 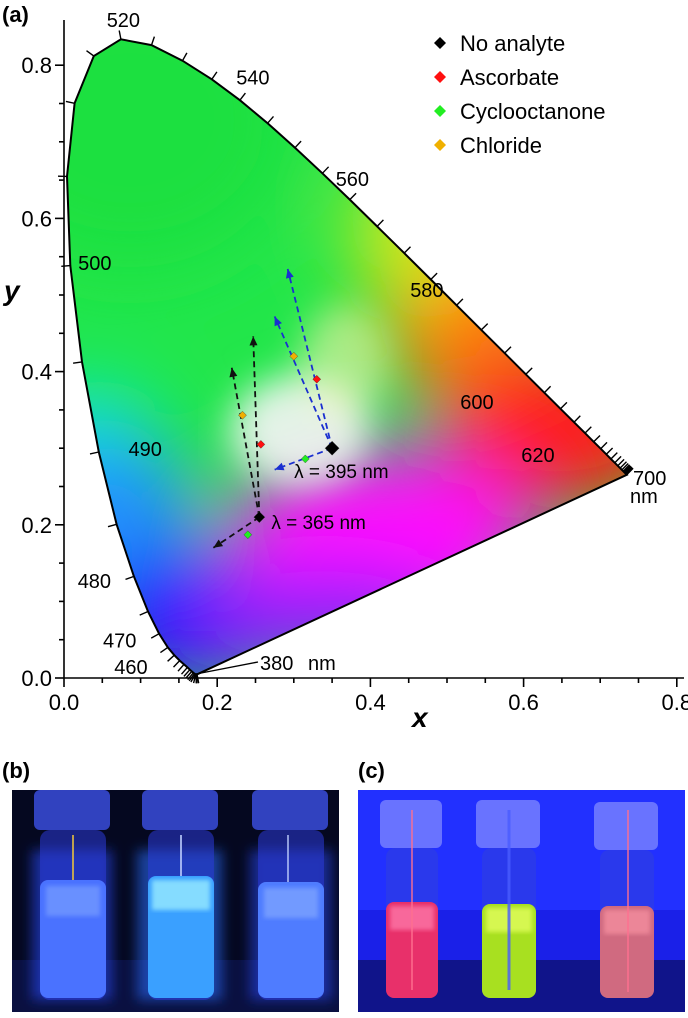 I want to click on excitation-label: λ = 395 nm, so click(x=341, y=472).